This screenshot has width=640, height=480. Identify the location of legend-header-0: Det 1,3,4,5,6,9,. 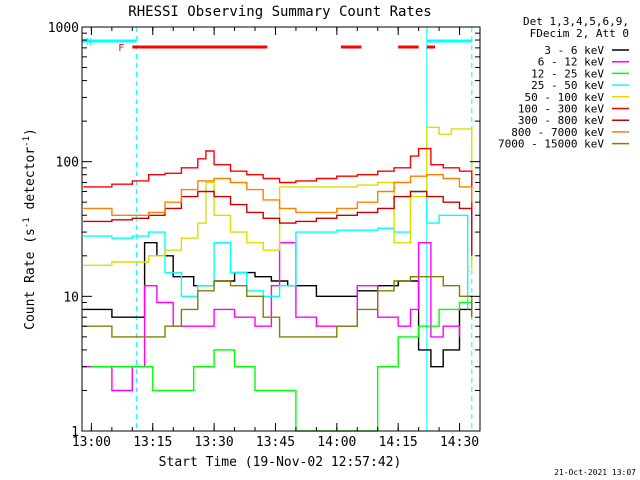
(576, 21).